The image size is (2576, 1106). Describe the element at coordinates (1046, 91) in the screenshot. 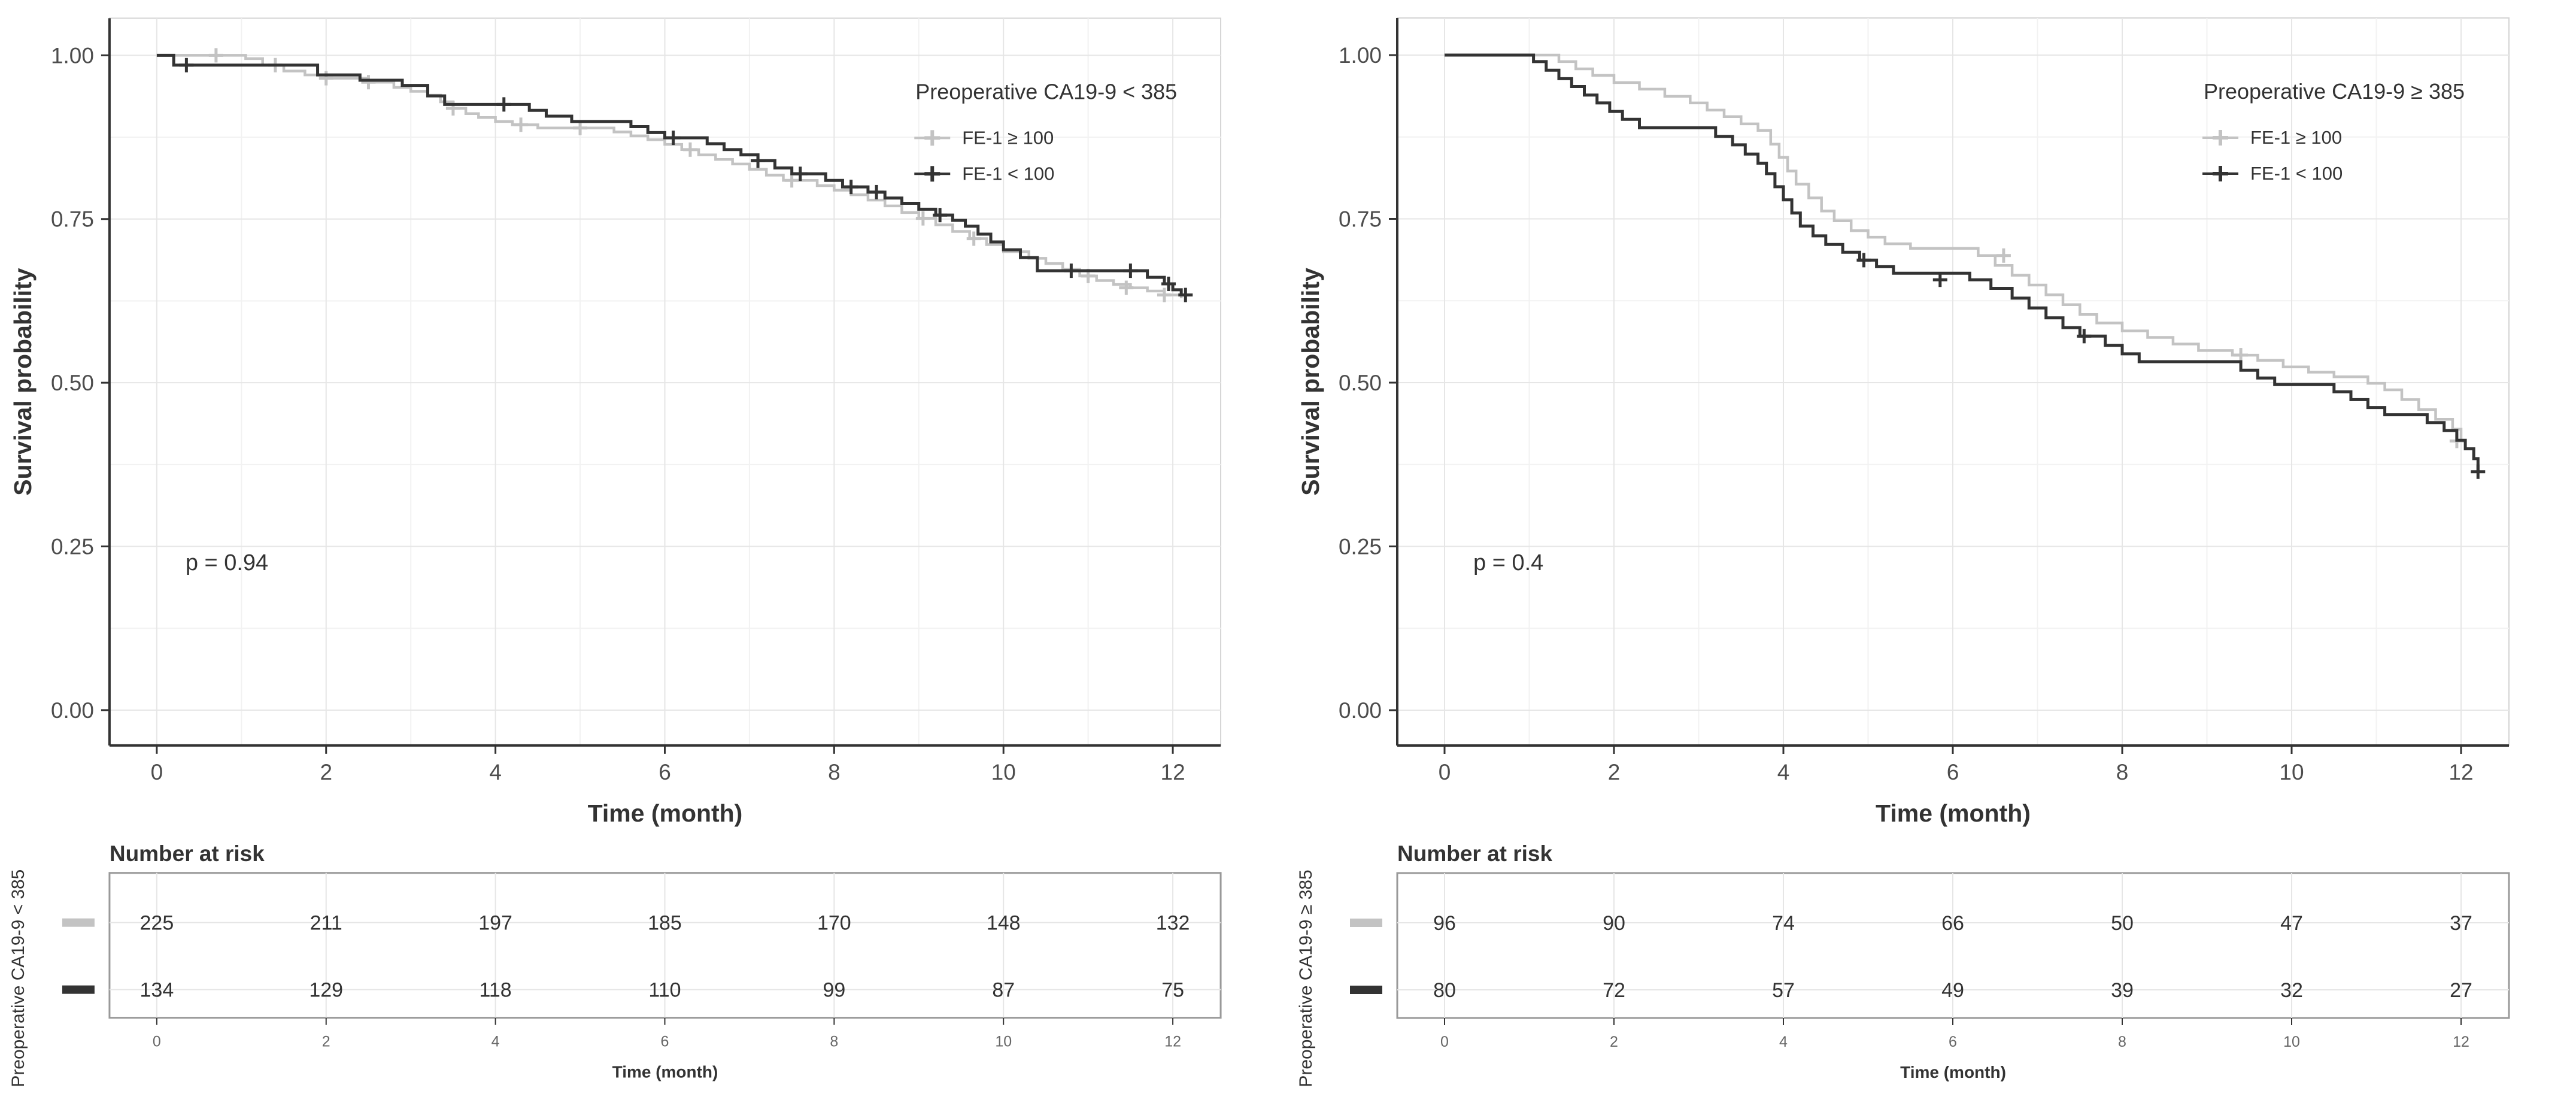

I see `legend-title: Preoperative CA19-9 < 385` at that location.